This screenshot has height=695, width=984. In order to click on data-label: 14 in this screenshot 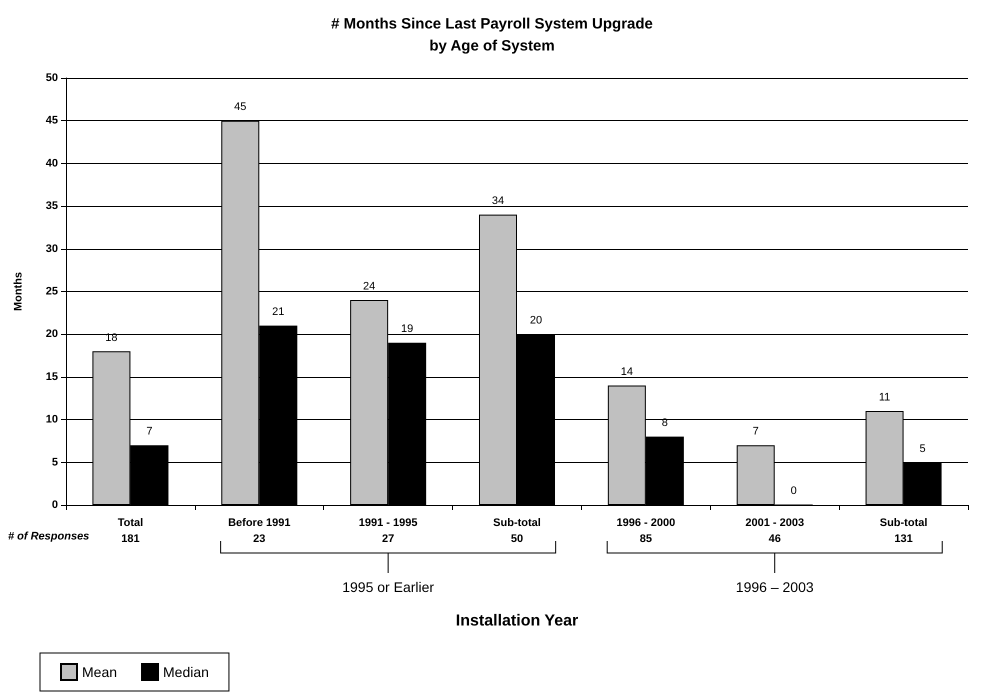, I will do `click(626, 372)`.